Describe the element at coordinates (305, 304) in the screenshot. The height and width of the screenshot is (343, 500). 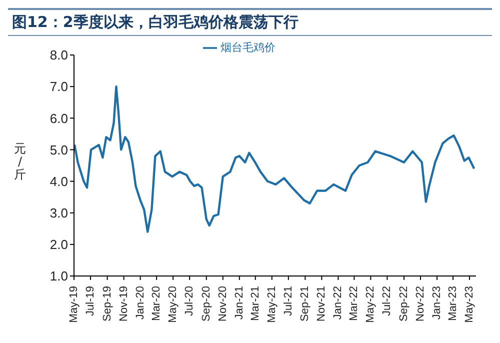
I see `x-tick-label: Sep-21` at that location.